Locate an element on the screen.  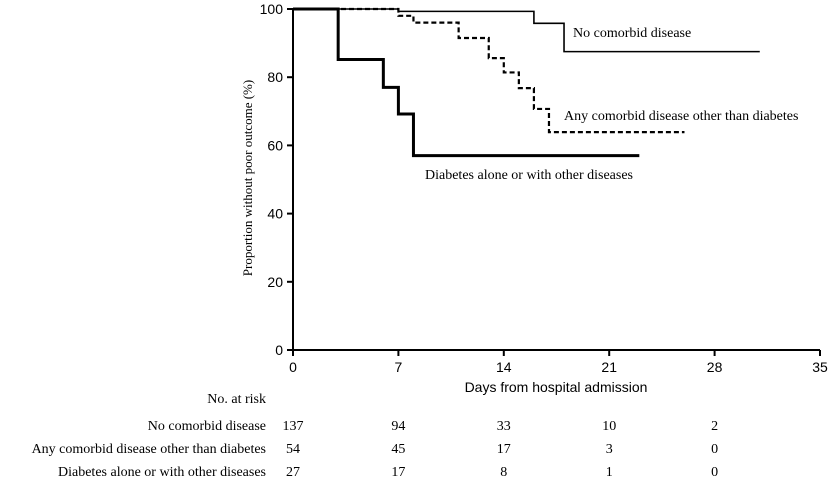
y-tick-label: 80 is located at coordinates (275, 77).